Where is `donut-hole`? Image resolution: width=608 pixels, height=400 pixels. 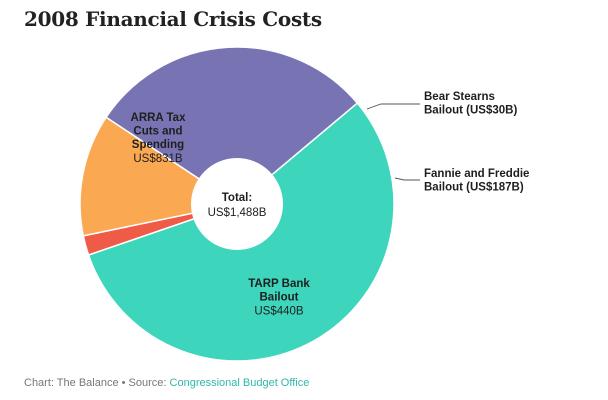
donut-hole is located at coordinates (237, 204).